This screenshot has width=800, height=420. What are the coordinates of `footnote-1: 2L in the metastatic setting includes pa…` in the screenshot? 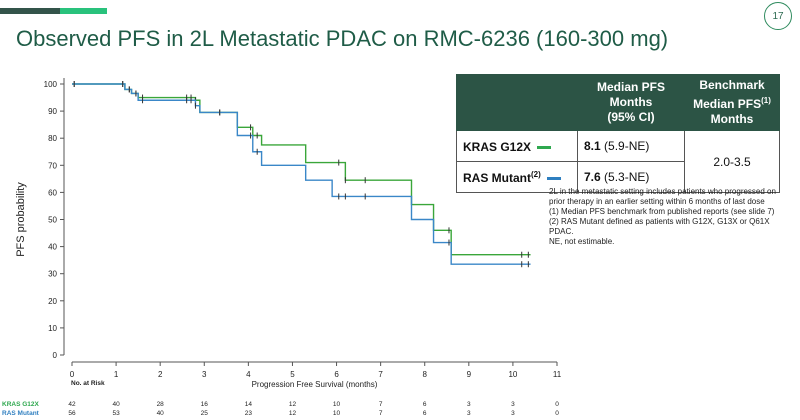 It's located at (662, 196).